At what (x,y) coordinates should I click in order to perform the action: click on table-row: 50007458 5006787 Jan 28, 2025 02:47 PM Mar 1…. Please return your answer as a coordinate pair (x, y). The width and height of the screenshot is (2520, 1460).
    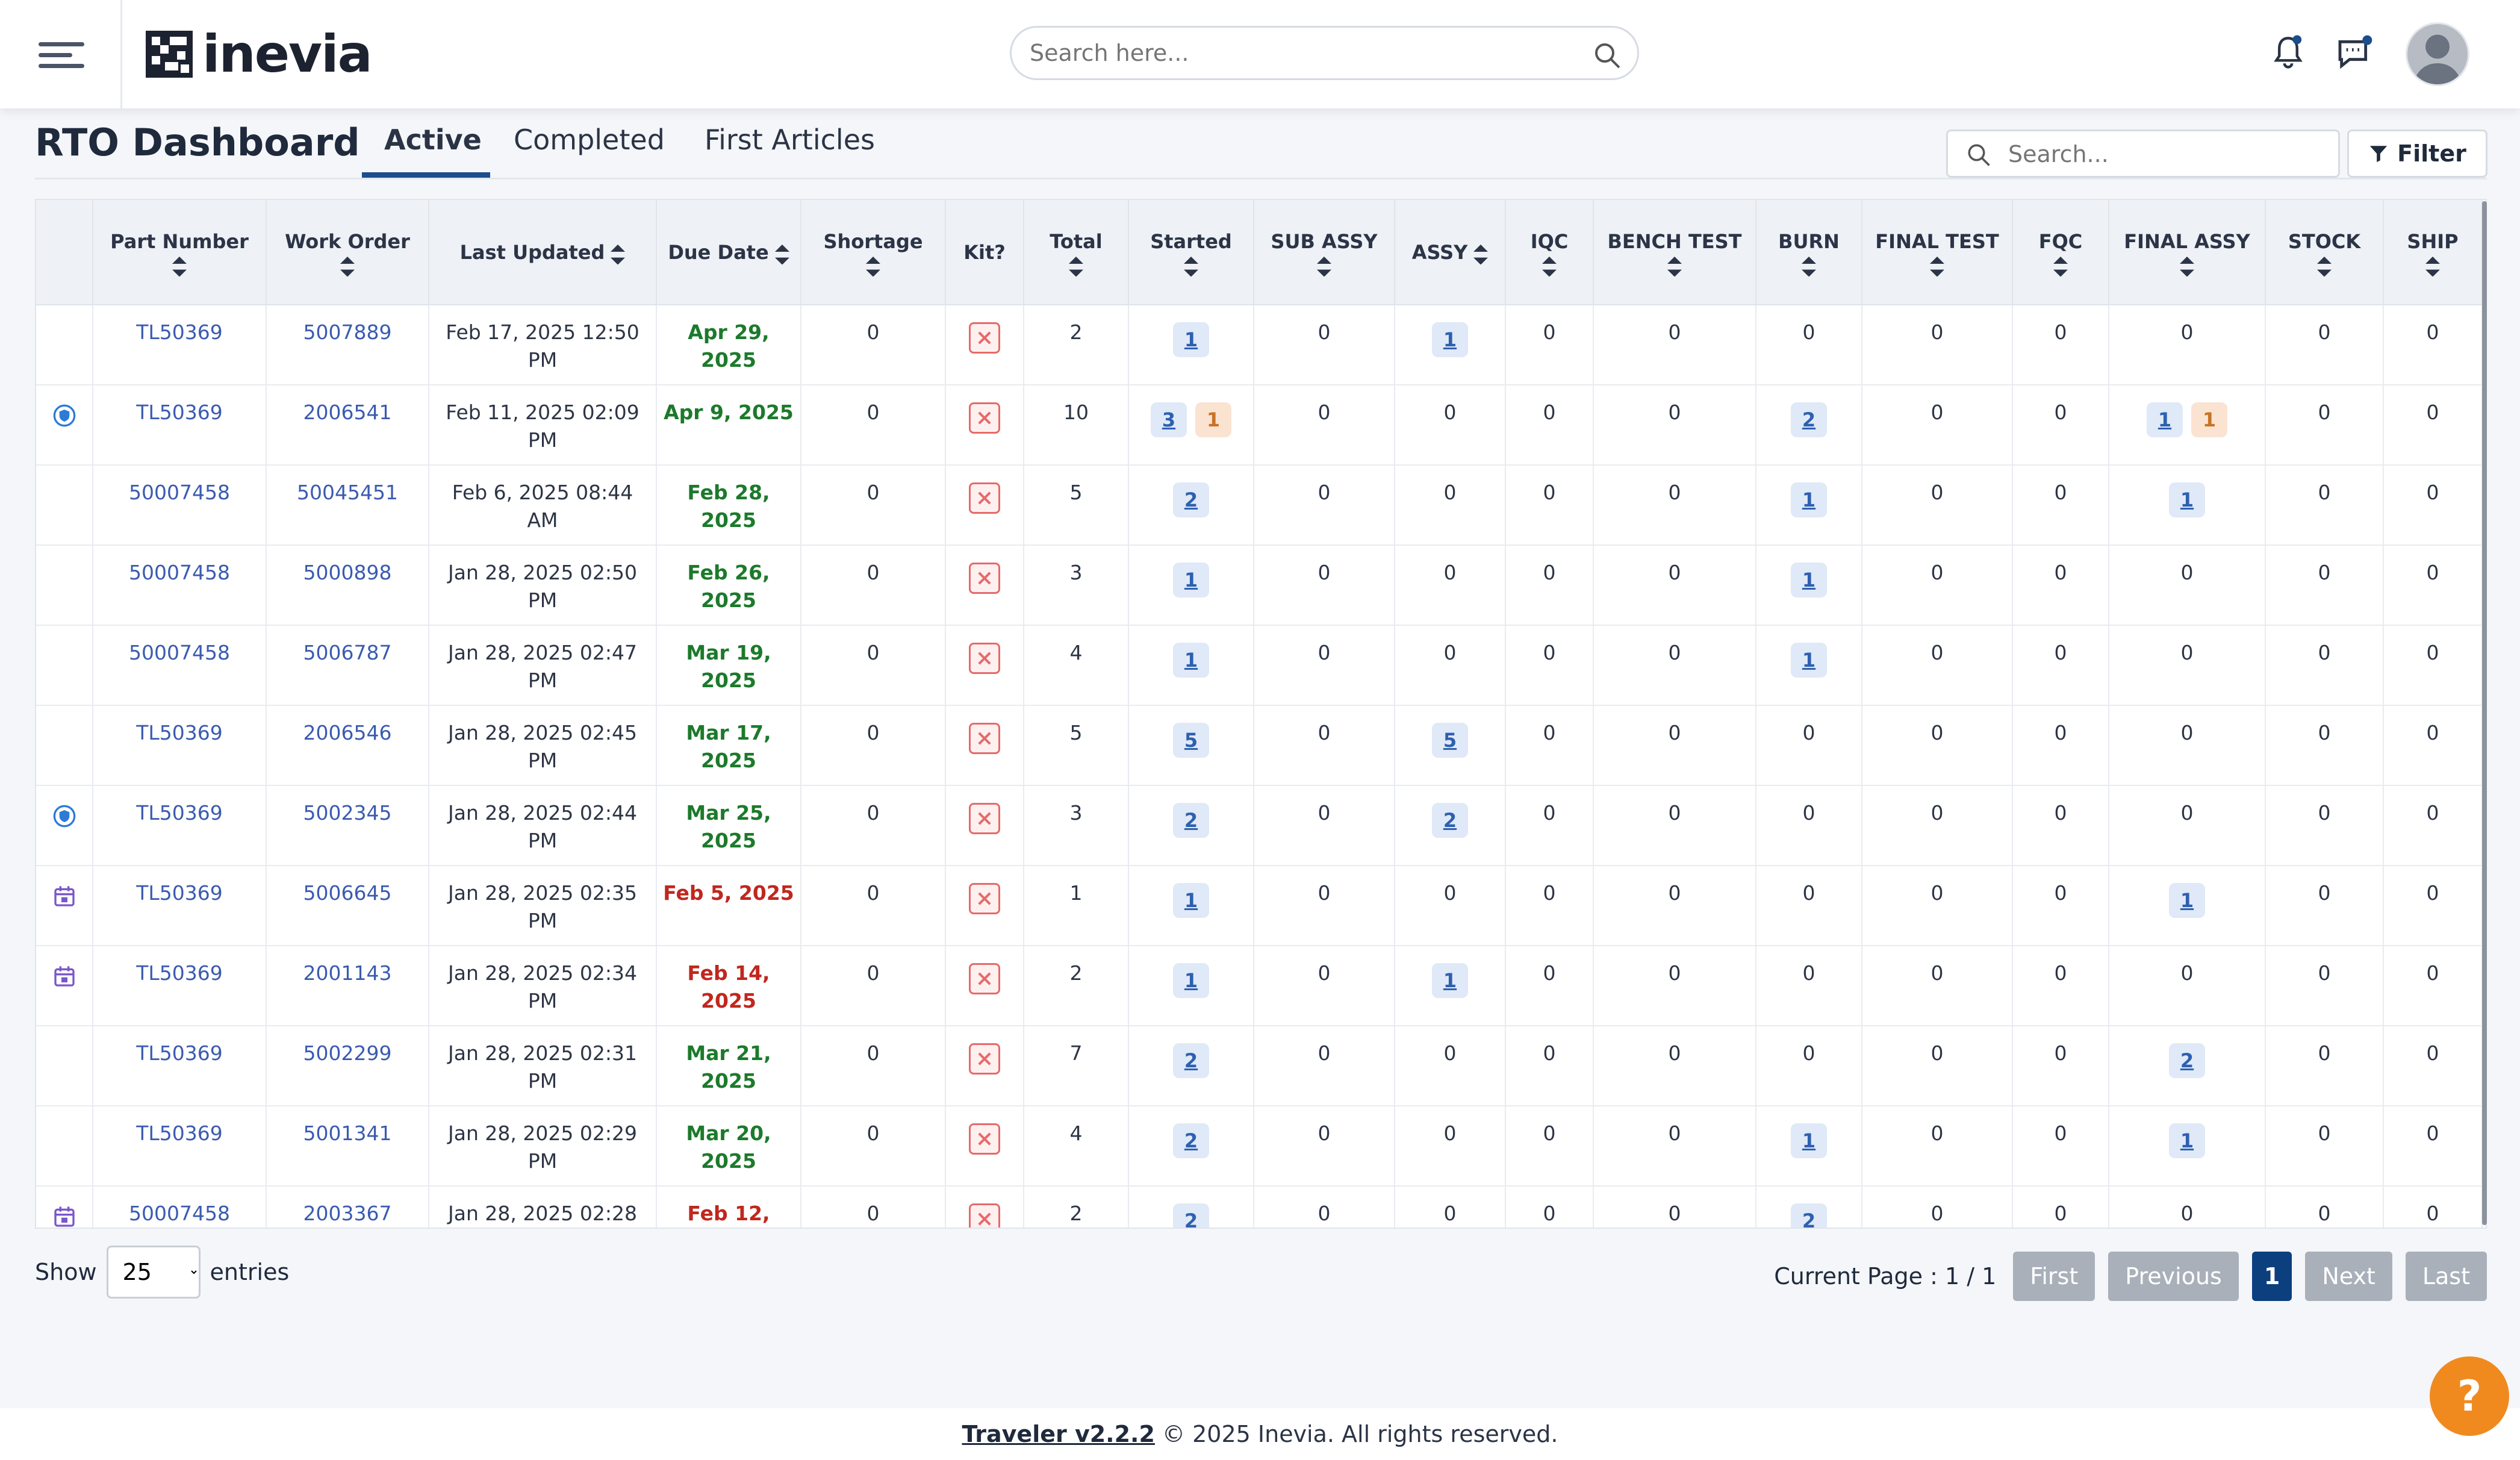
    Looking at the image, I should click on (1260, 666).